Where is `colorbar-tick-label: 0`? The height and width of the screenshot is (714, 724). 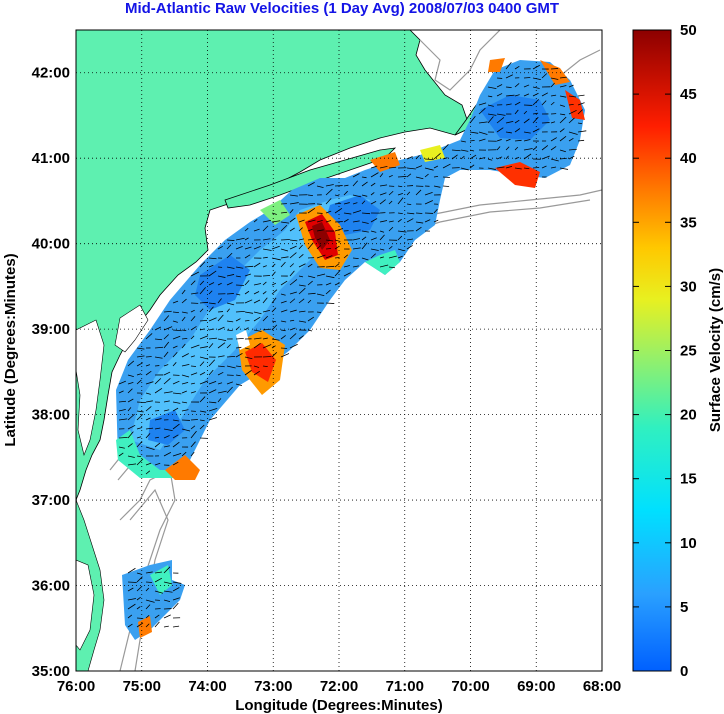
colorbar-tick-label: 0 is located at coordinates (684, 671).